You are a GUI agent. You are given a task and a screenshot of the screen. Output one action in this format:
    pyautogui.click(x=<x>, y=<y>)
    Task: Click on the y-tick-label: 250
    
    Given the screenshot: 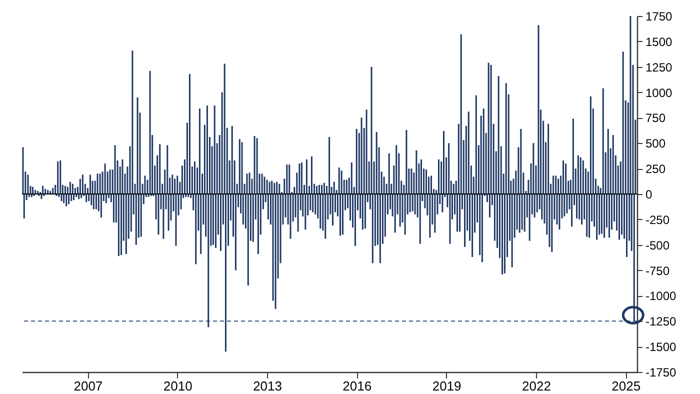 What is the action you would take?
    pyautogui.click(x=656, y=169)
    